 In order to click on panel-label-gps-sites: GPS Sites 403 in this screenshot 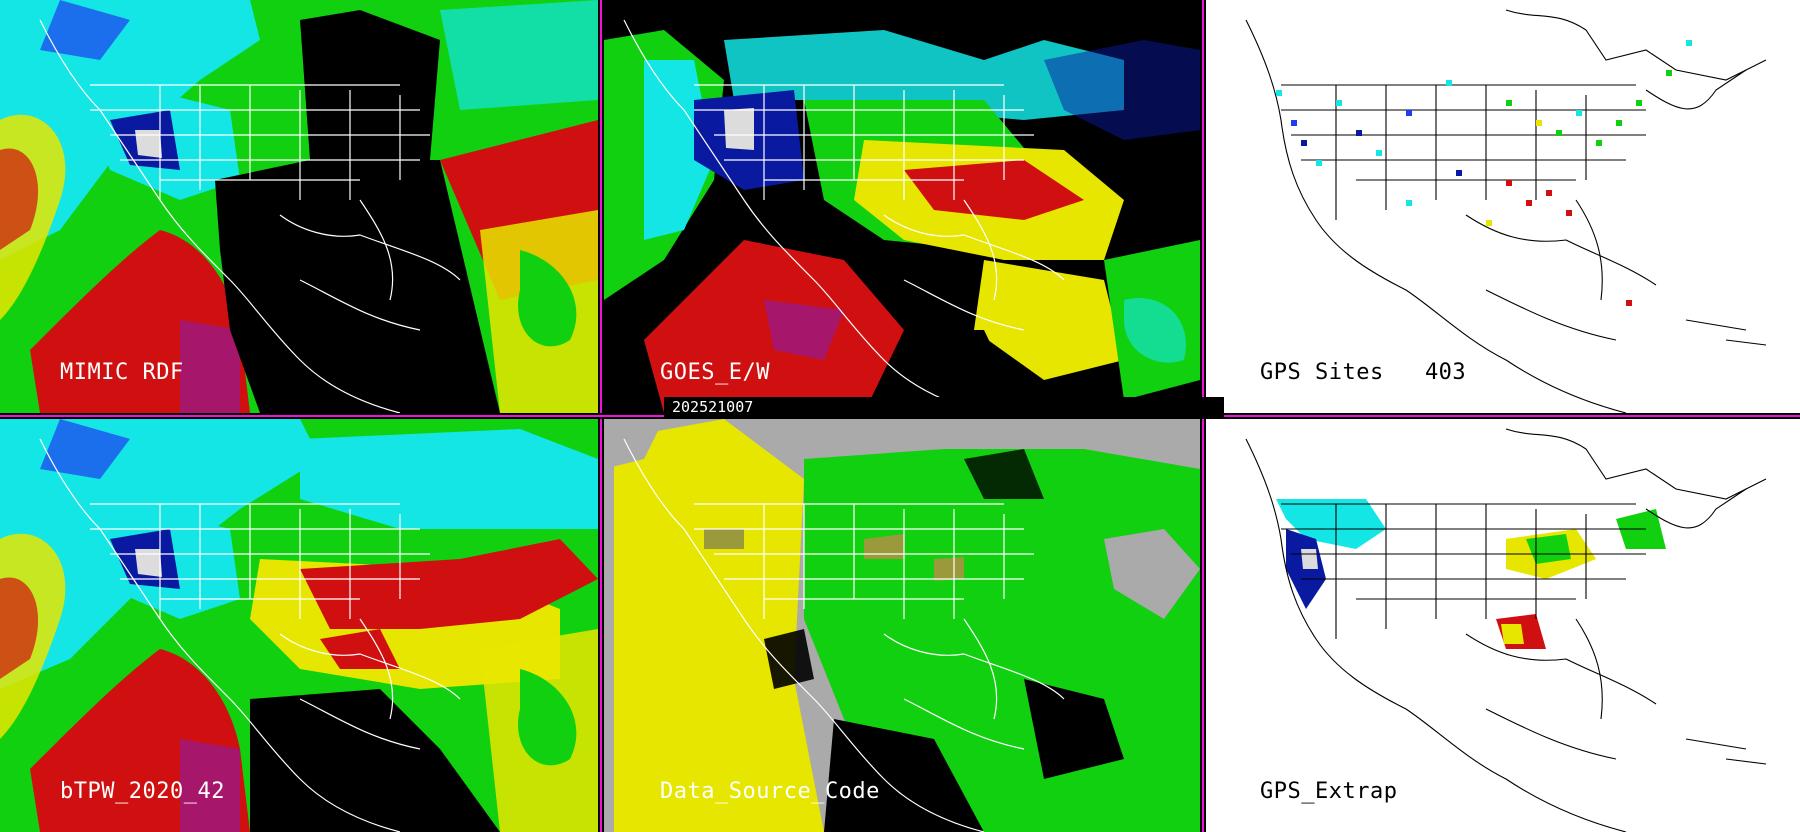, I will do `click(1363, 372)`.